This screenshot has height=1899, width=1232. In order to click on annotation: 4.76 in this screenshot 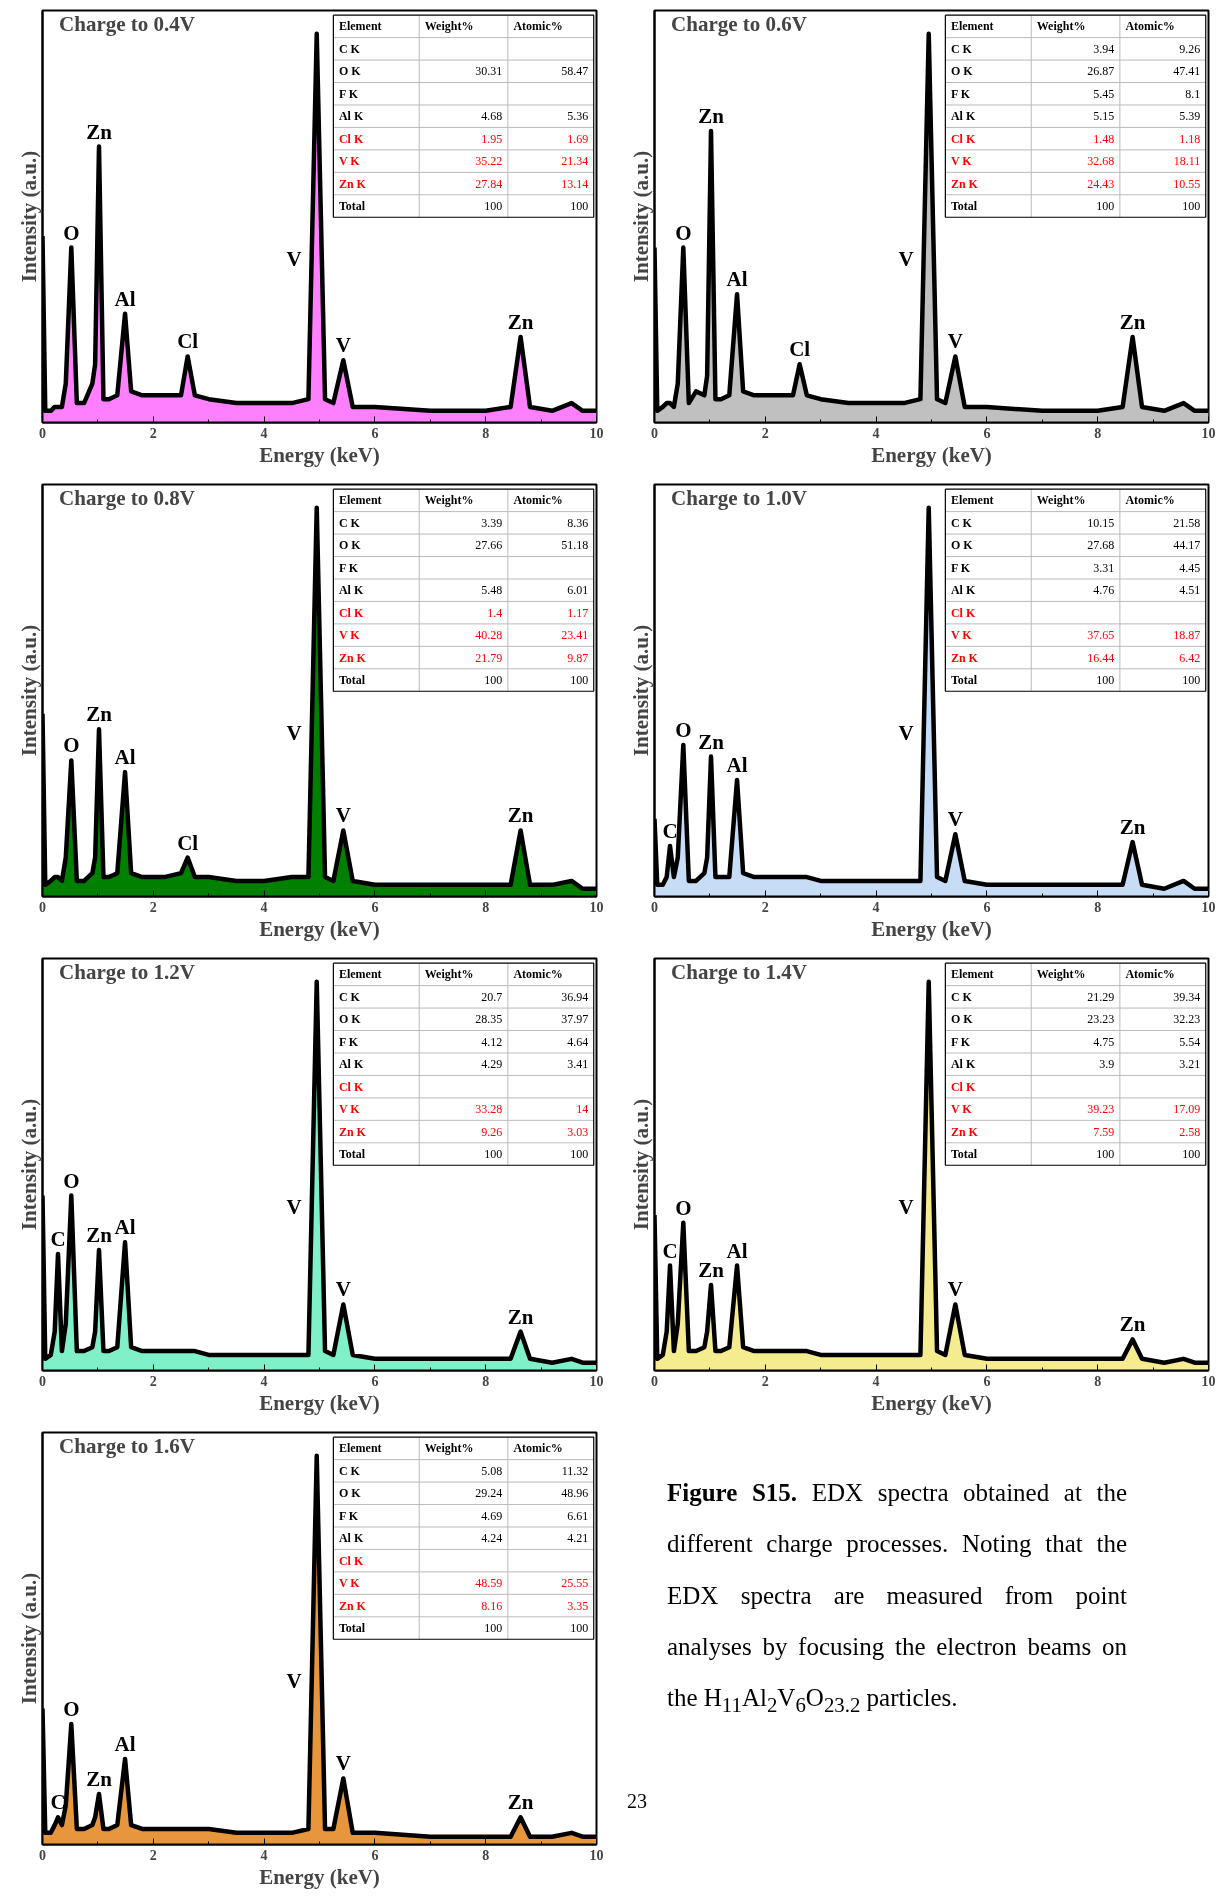, I will do `click(1104, 590)`.